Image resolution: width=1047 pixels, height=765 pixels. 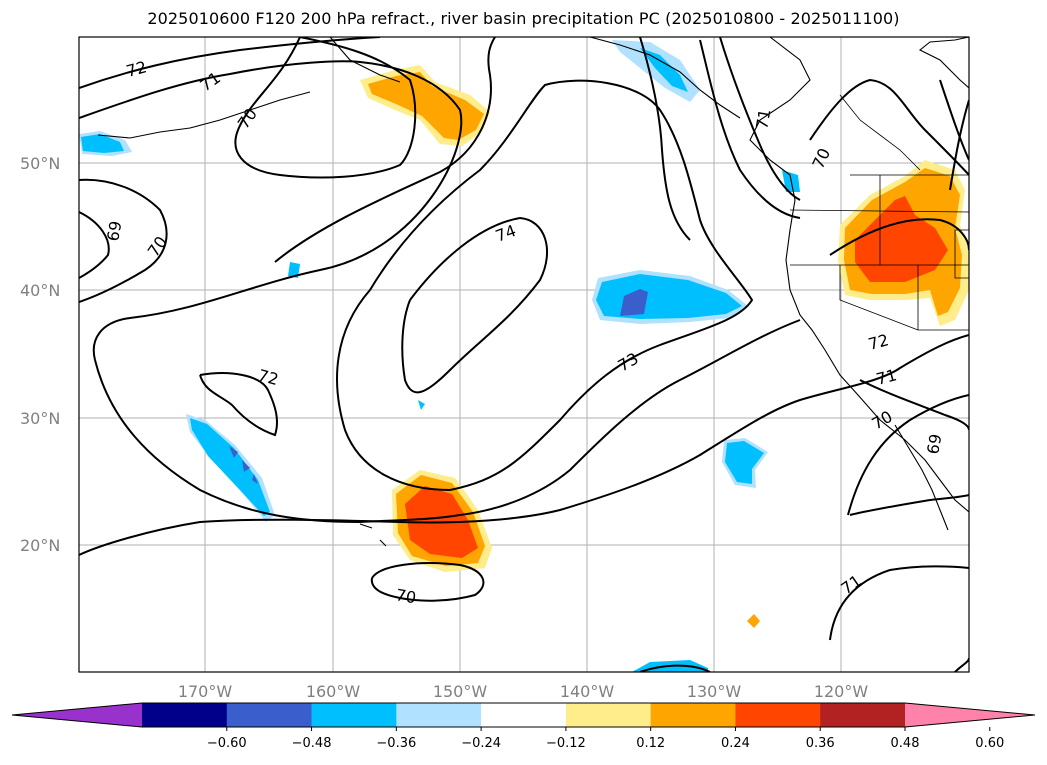 I want to click on colorbar-tick-label: −0.24, so click(x=481, y=743).